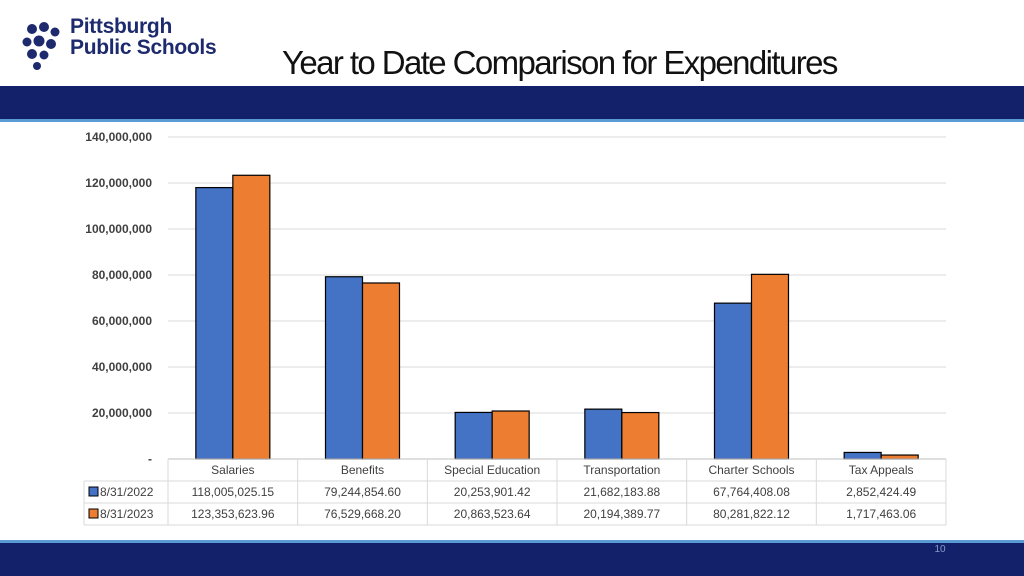  What do you see at coordinates (127, 492) in the screenshot?
I see `legend-series-name: 8/31/2022` at bounding box center [127, 492].